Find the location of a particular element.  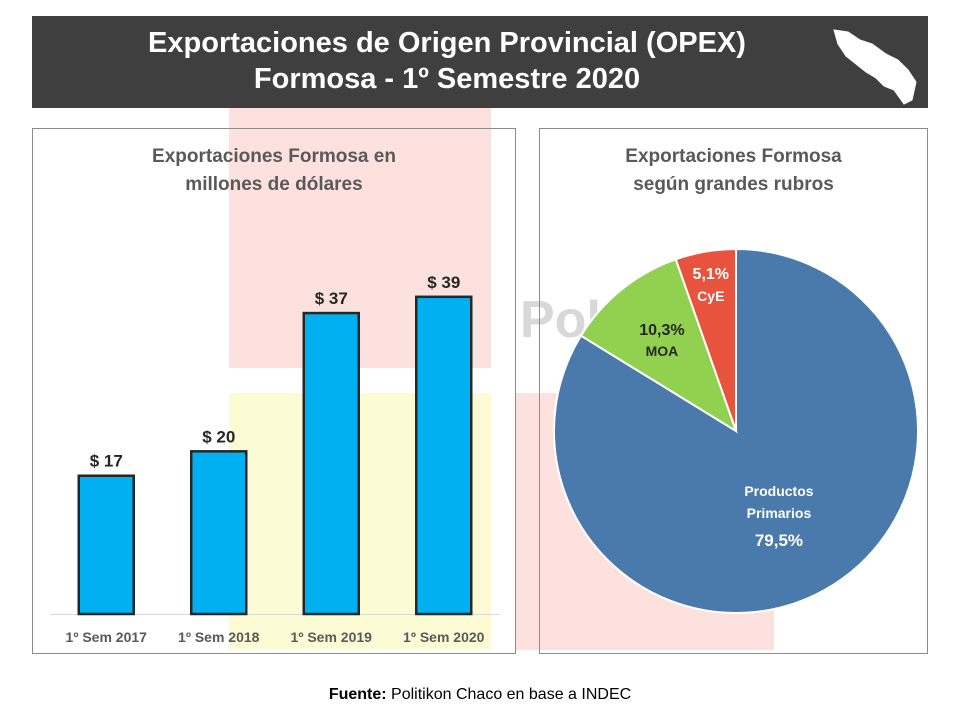

x-tick-label: 1º Sem 2020 is located at coordinates (444, 637).